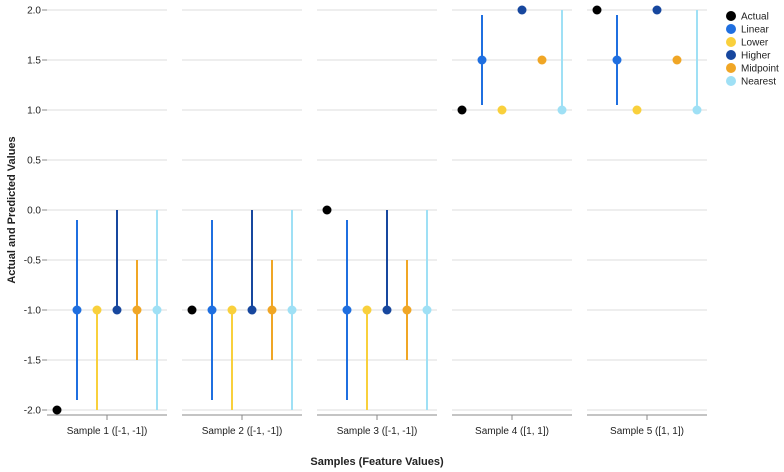 The height and width of the screenshot is (472, 784). What do you see at coordinates (34, 111) in the screenshot?
I see `y-tick-label: 1.0` at bounding box center [34, 111].